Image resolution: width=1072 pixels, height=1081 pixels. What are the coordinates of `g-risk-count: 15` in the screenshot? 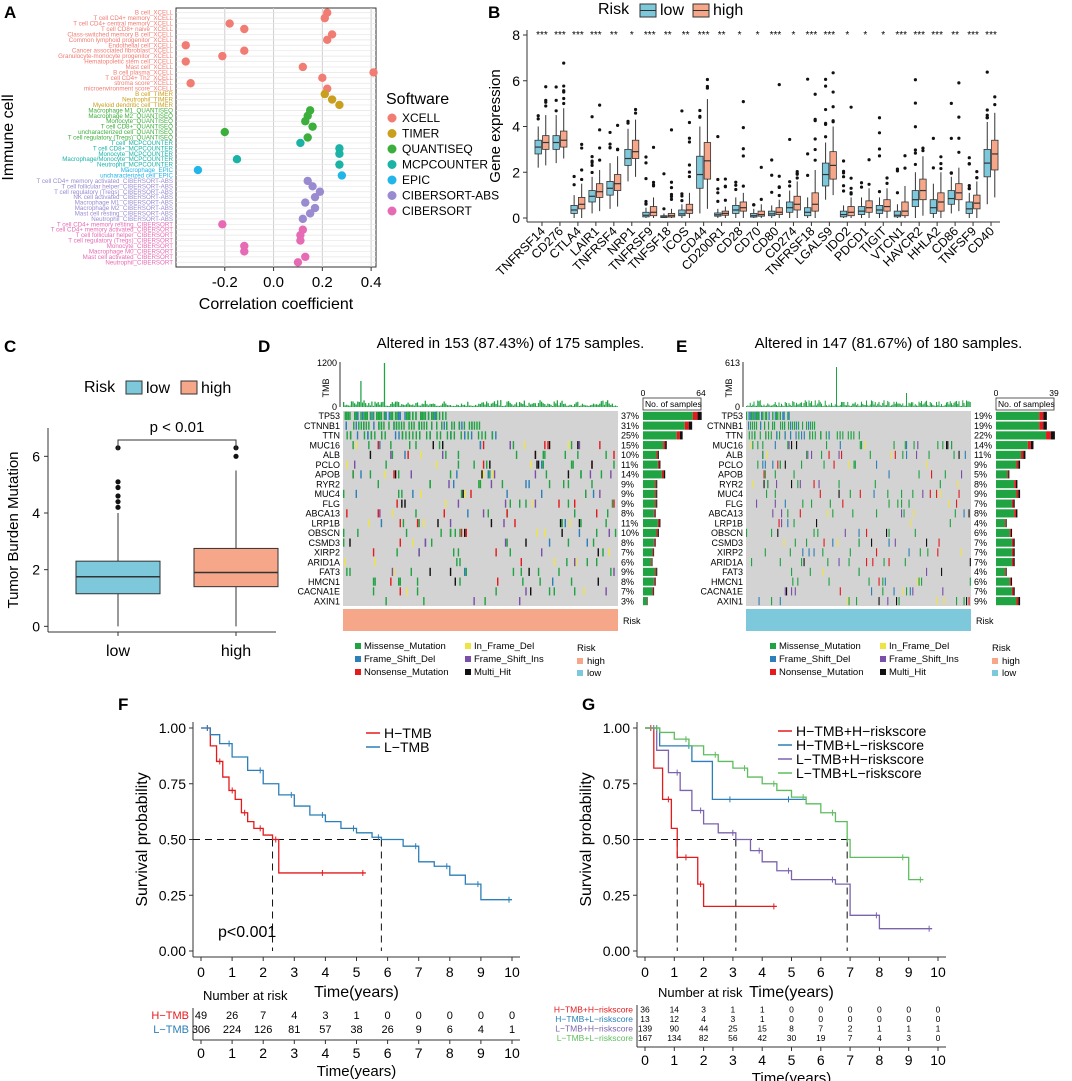 It's located at (762, 1029).